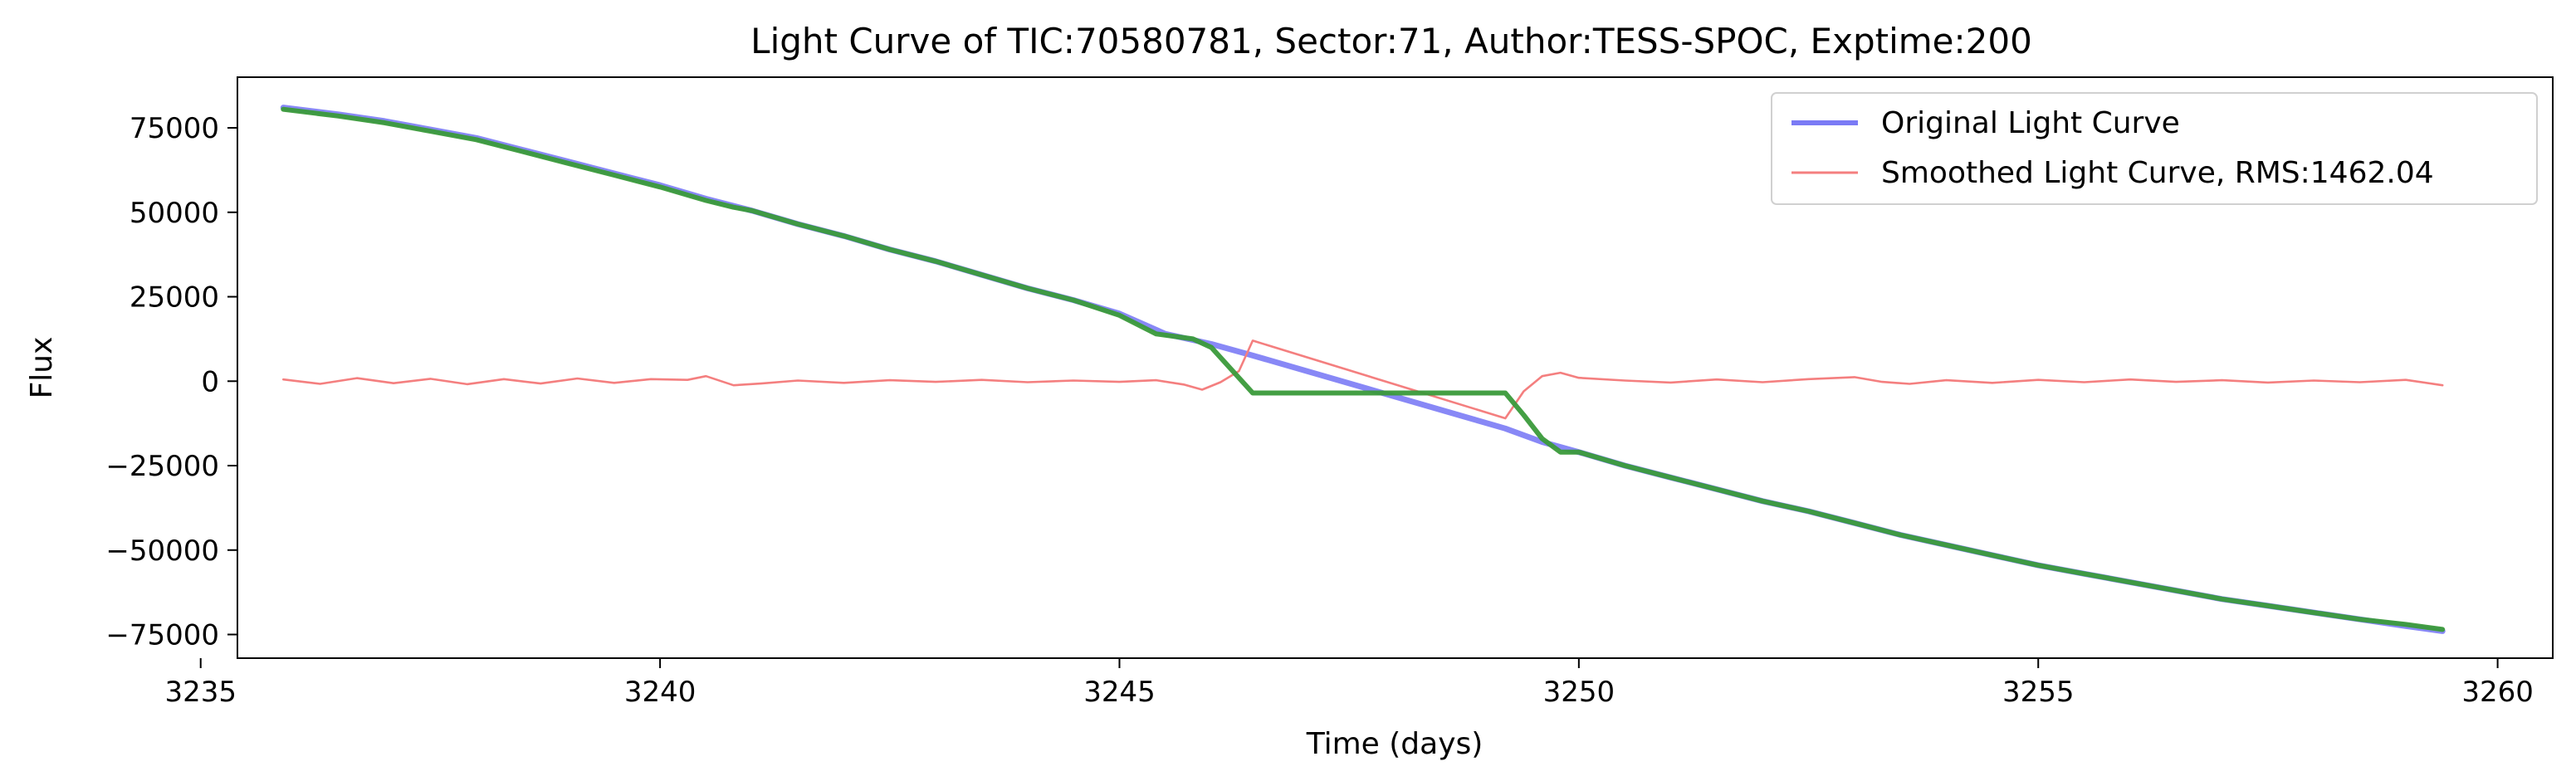 The image size is (2576, 781). Describe the element at coordinates (1119, 692) in the screenshot. I see `x-tick-label: 3245` at that location.